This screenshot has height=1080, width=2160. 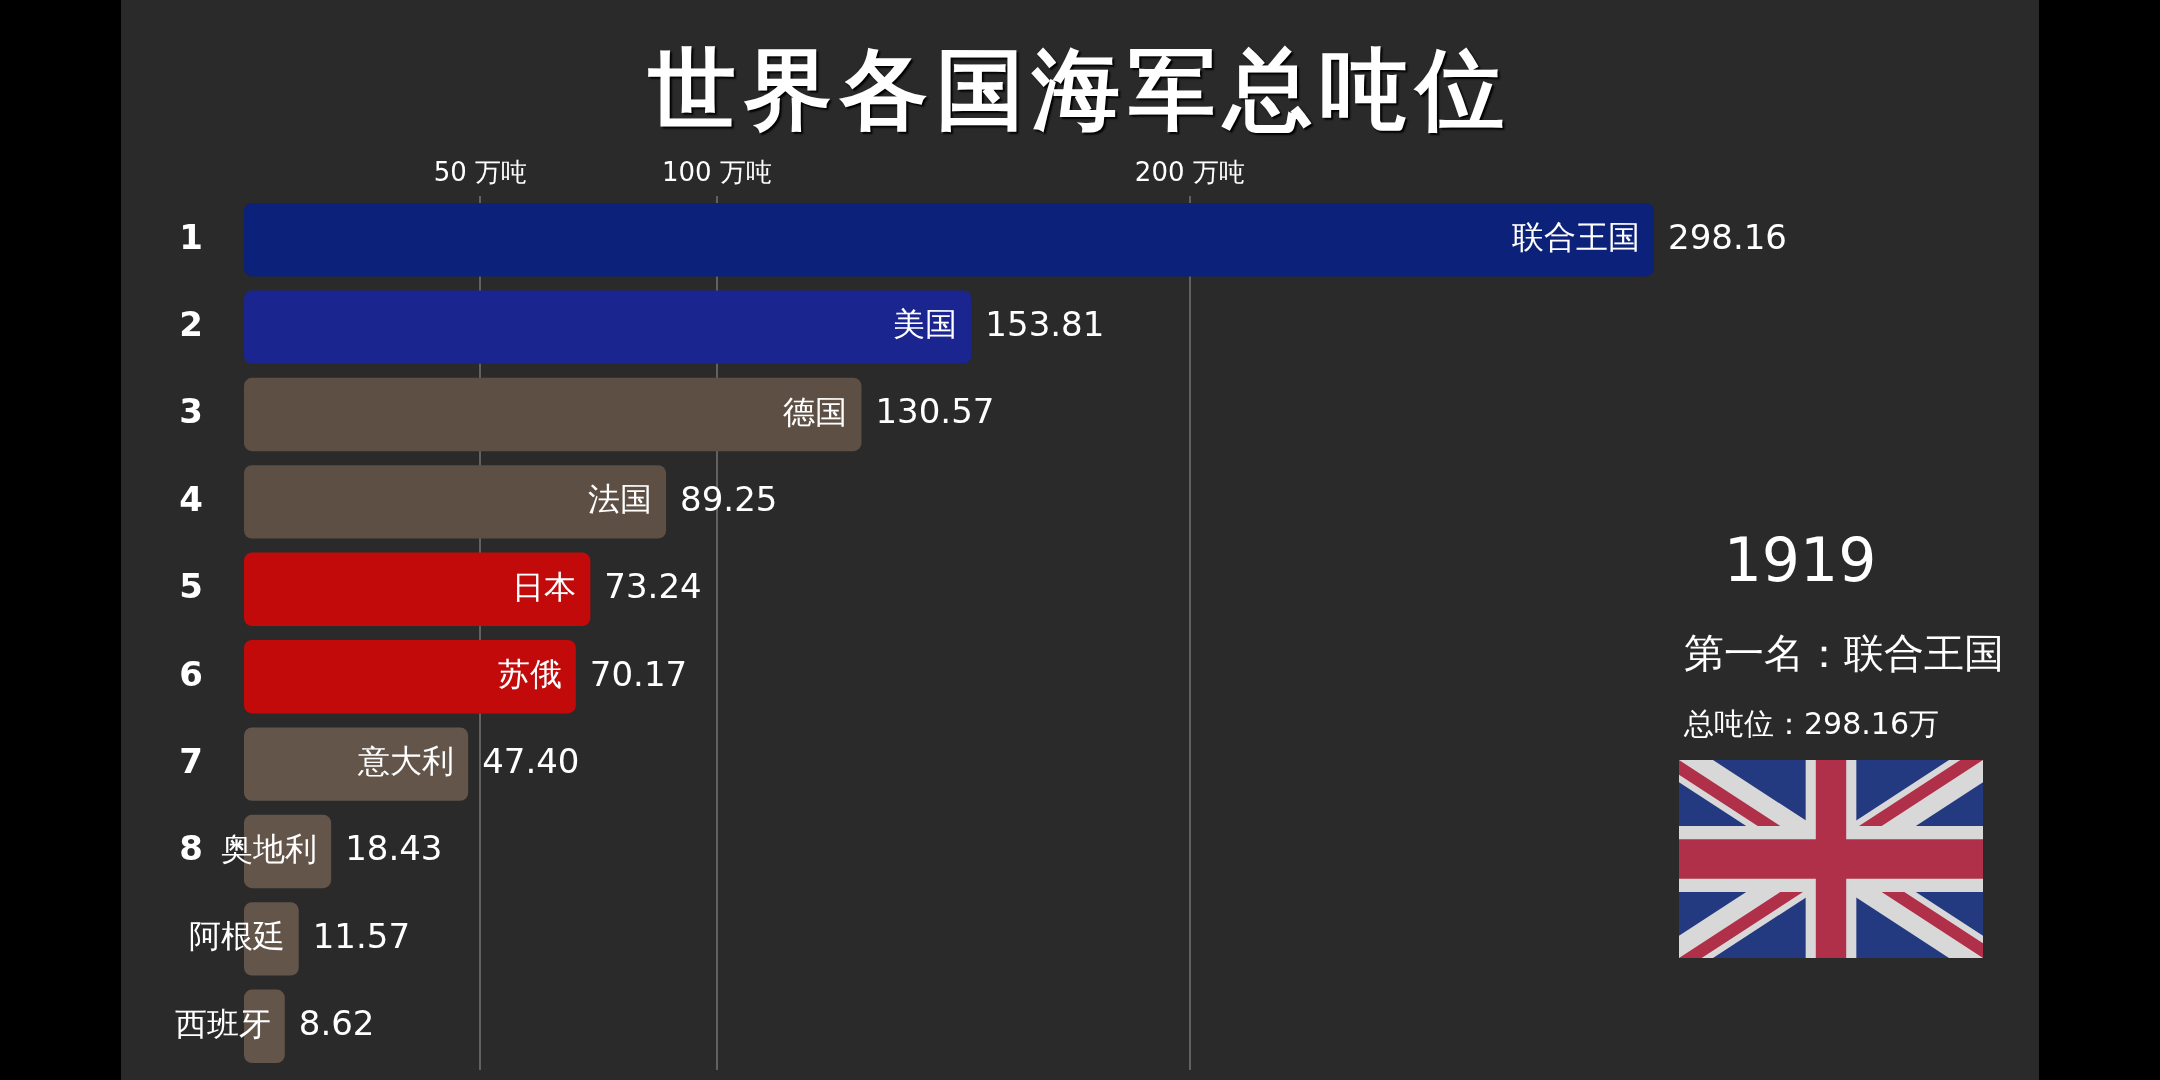 What do you see at coordinates (480, 172) in the screenshot?
I see `x-tick-label: 50 万吨` at bounding box center [480, 172].